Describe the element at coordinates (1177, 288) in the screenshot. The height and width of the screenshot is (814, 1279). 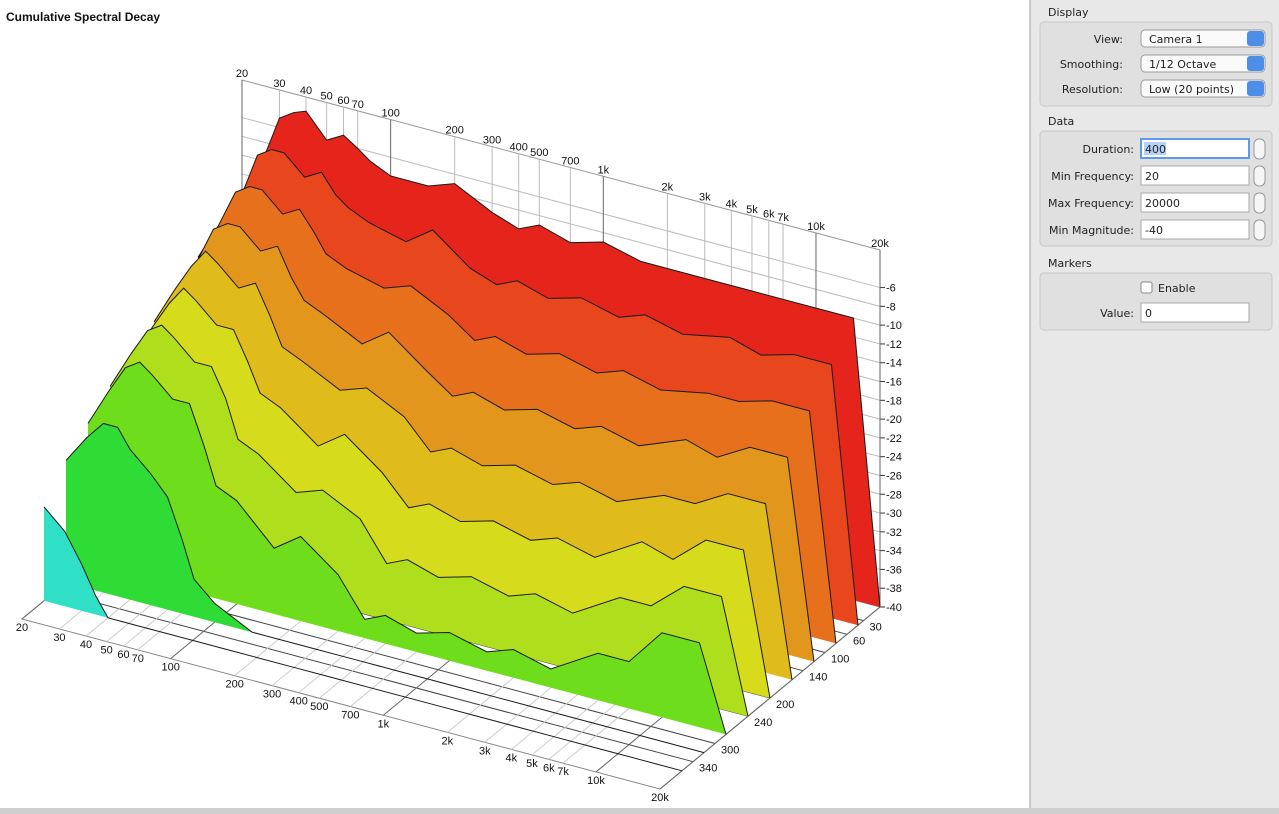
I see `checkbox-label: Enable` at that location.